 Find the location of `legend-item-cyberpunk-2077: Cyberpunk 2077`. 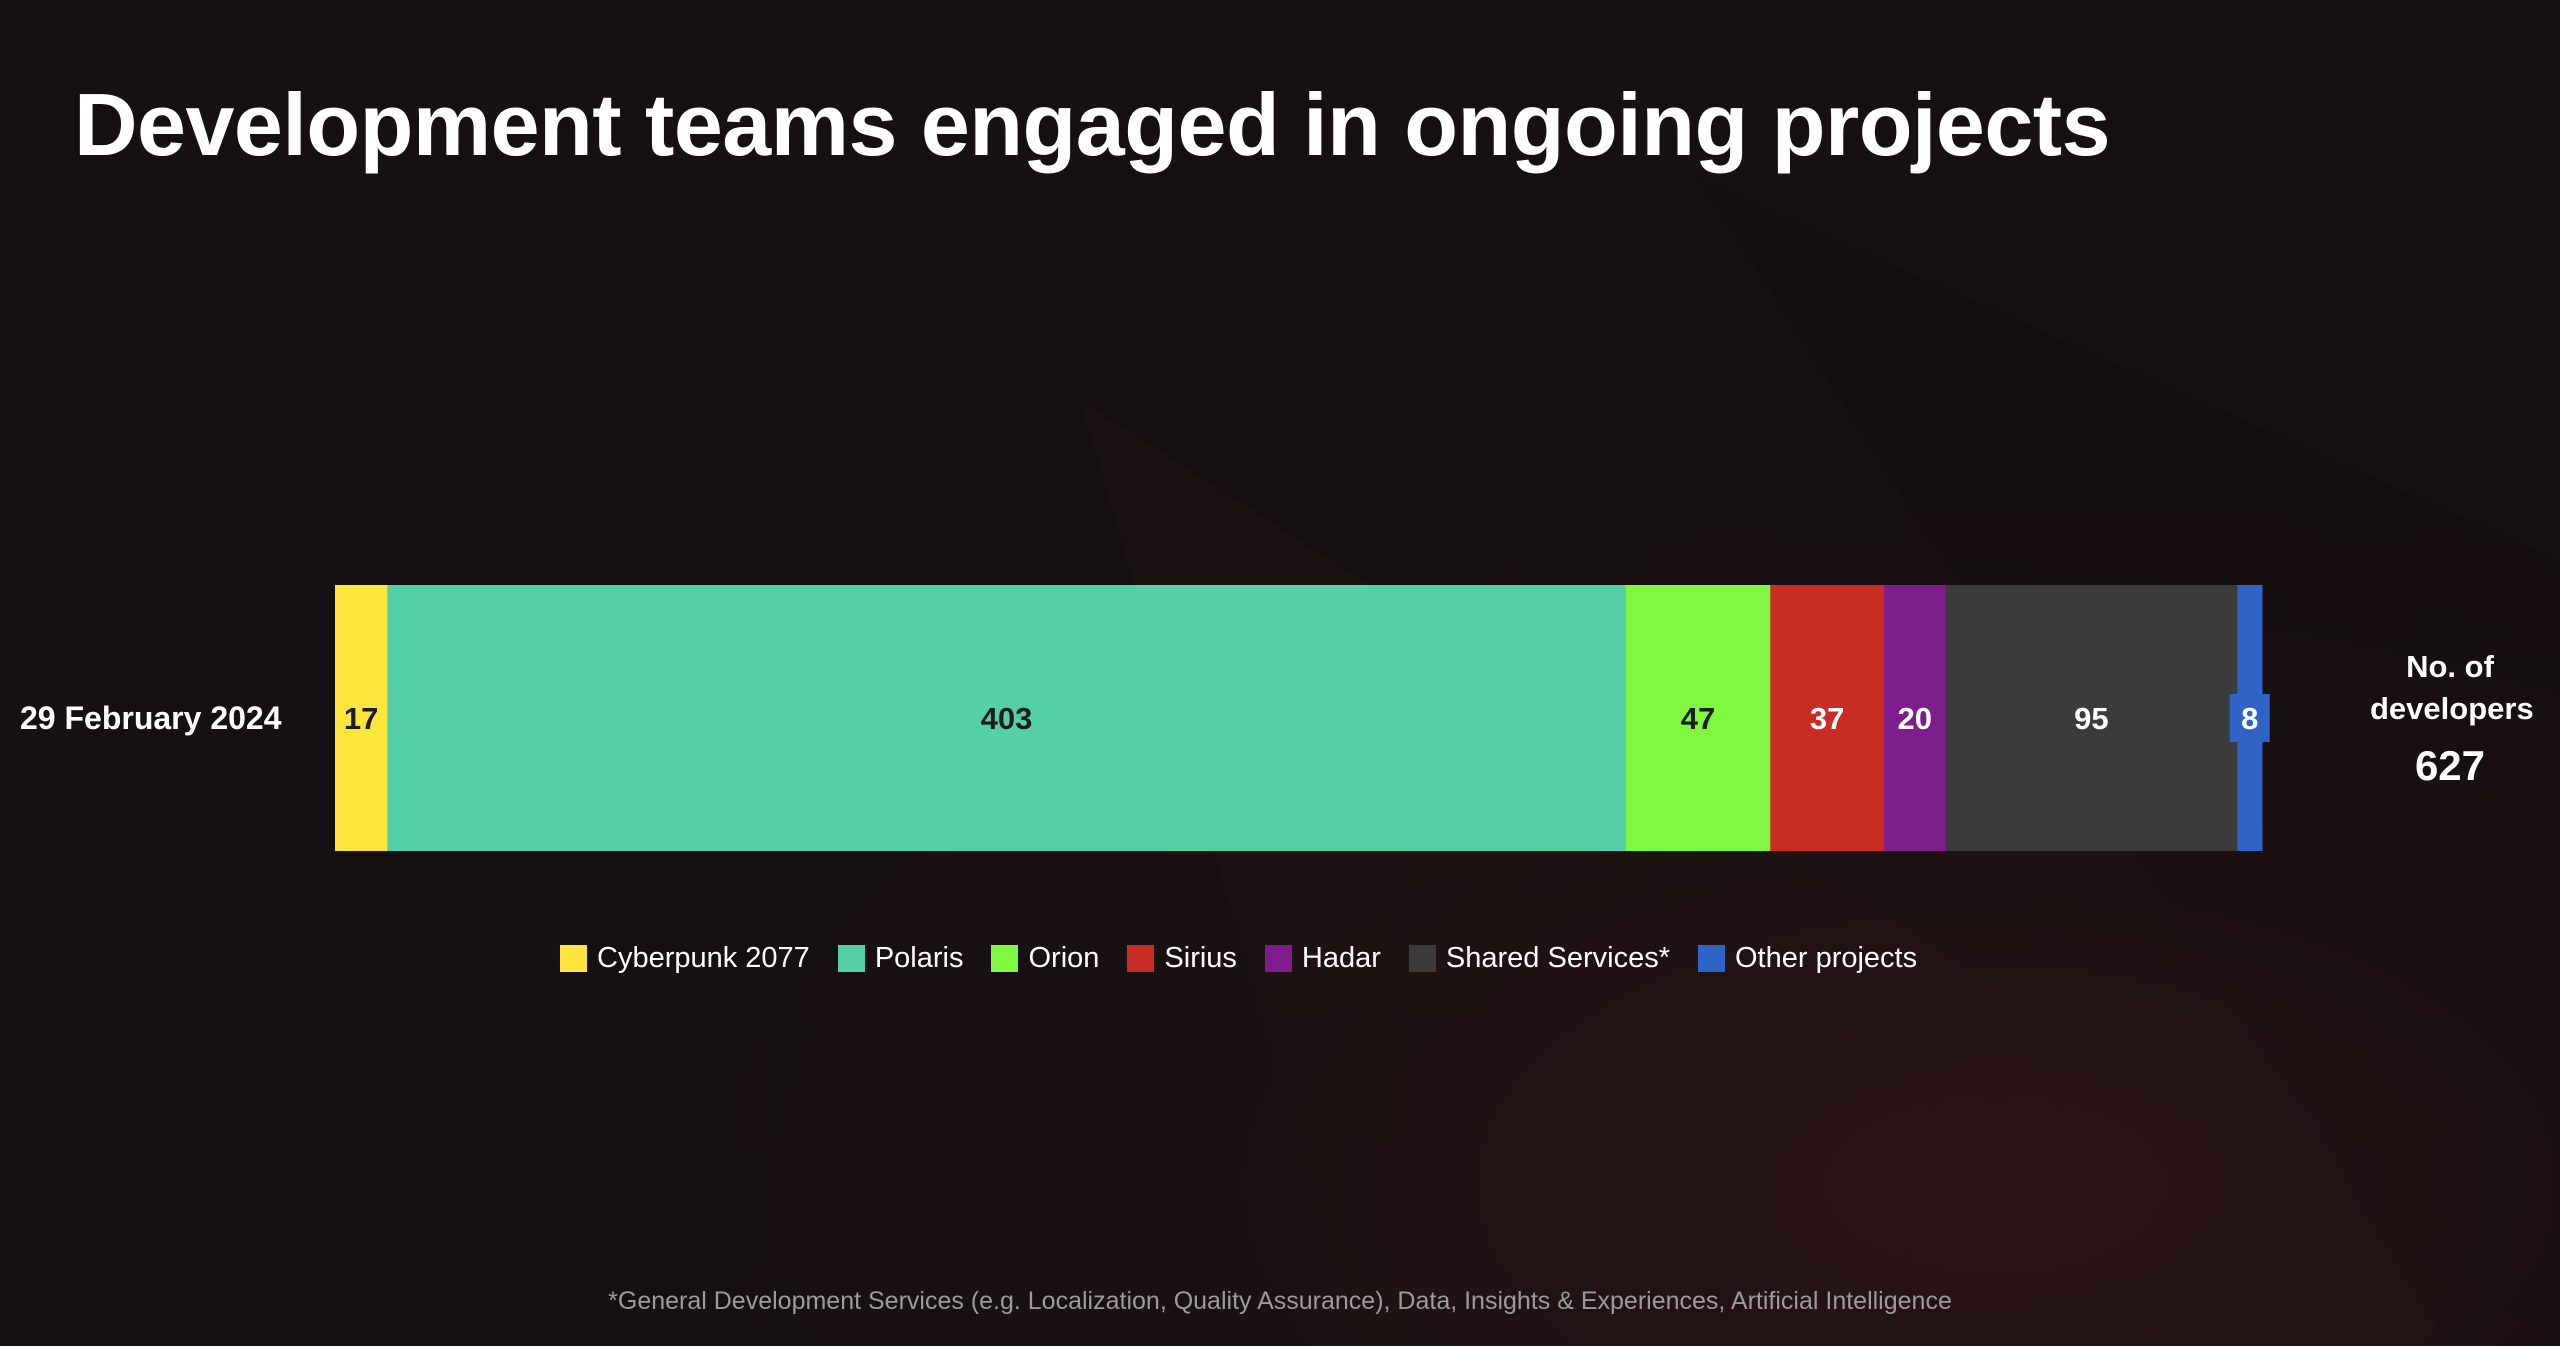

legend-item-cyberpunk-2077: Cyberpunk 2077 is located at coordinates (685, 958).